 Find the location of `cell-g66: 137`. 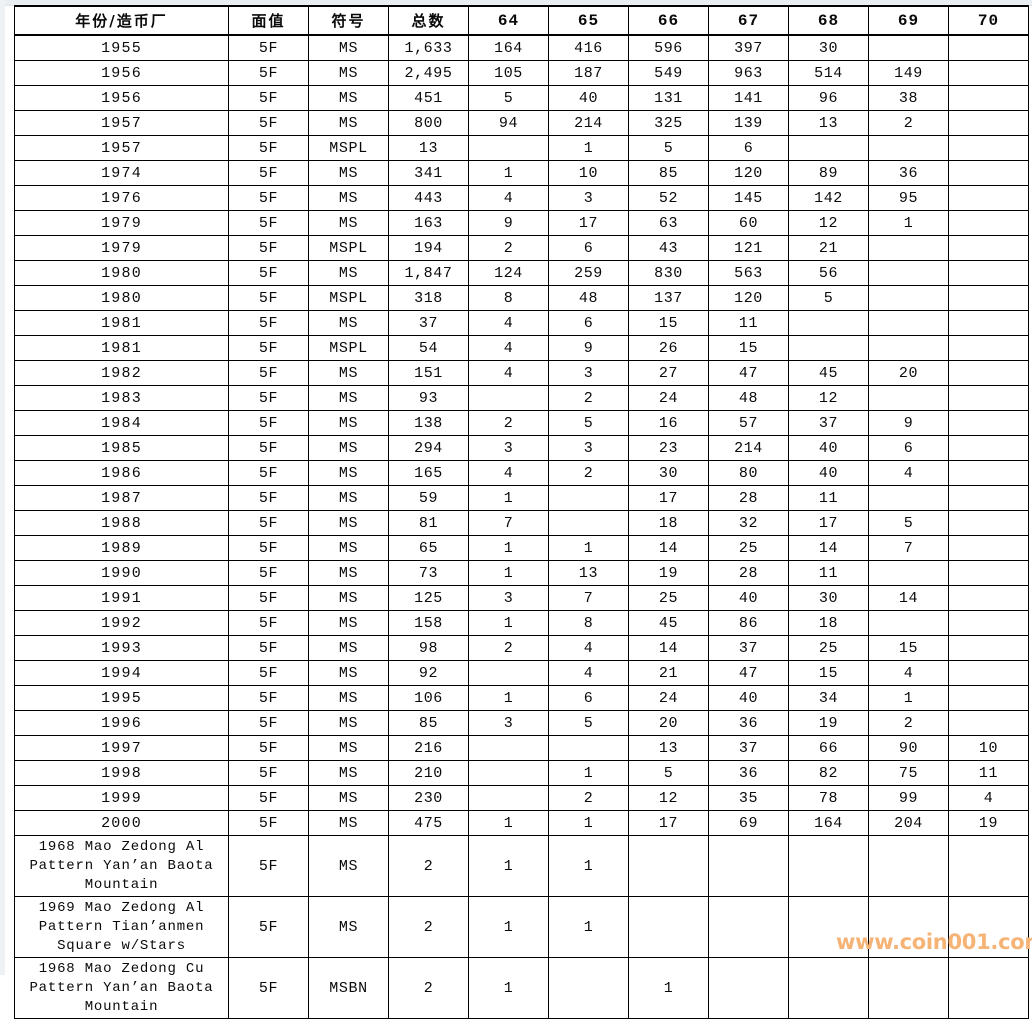

cell-g66: 137 is located at coordinates (668, 298).